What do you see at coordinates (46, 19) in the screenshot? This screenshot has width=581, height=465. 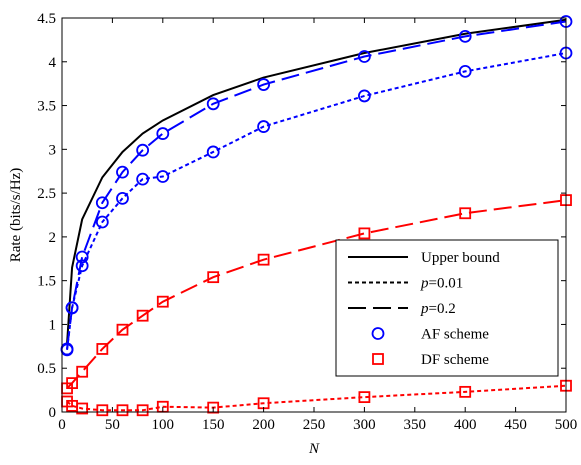 I see `y-tick-label: 4.5` at bounding box center [46, 19].